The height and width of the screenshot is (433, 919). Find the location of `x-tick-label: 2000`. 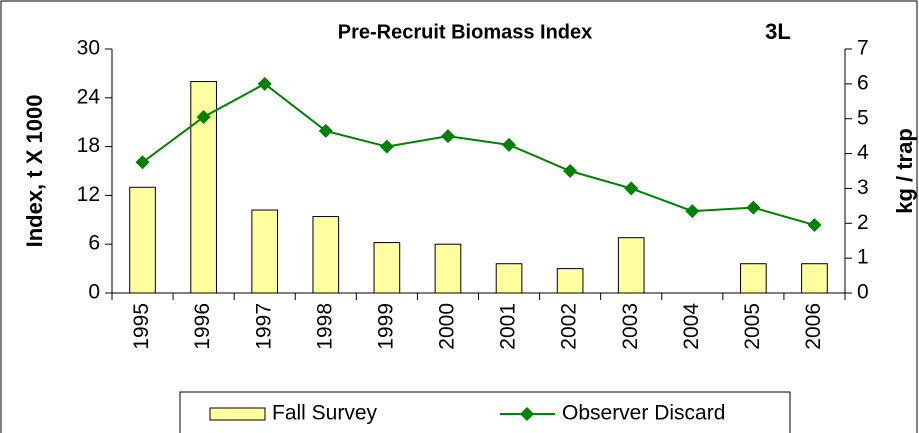

x-tick-label: 2000 is located at coordinates (447, 326).